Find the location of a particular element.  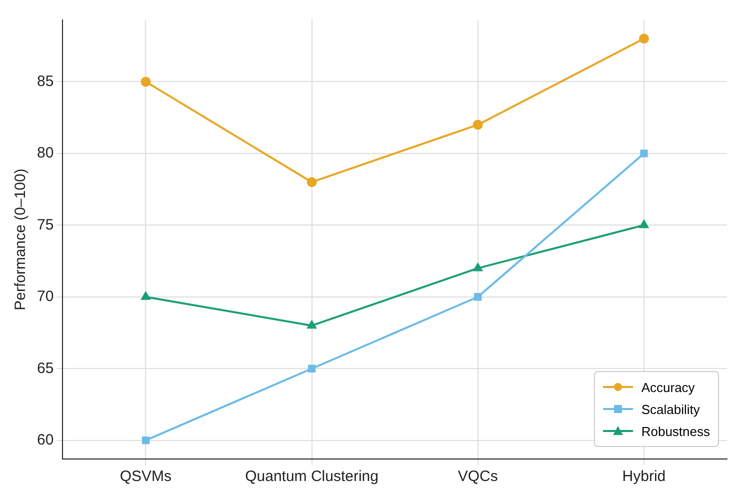

y-tick-label: 80 is located at coordinates (45, 153).